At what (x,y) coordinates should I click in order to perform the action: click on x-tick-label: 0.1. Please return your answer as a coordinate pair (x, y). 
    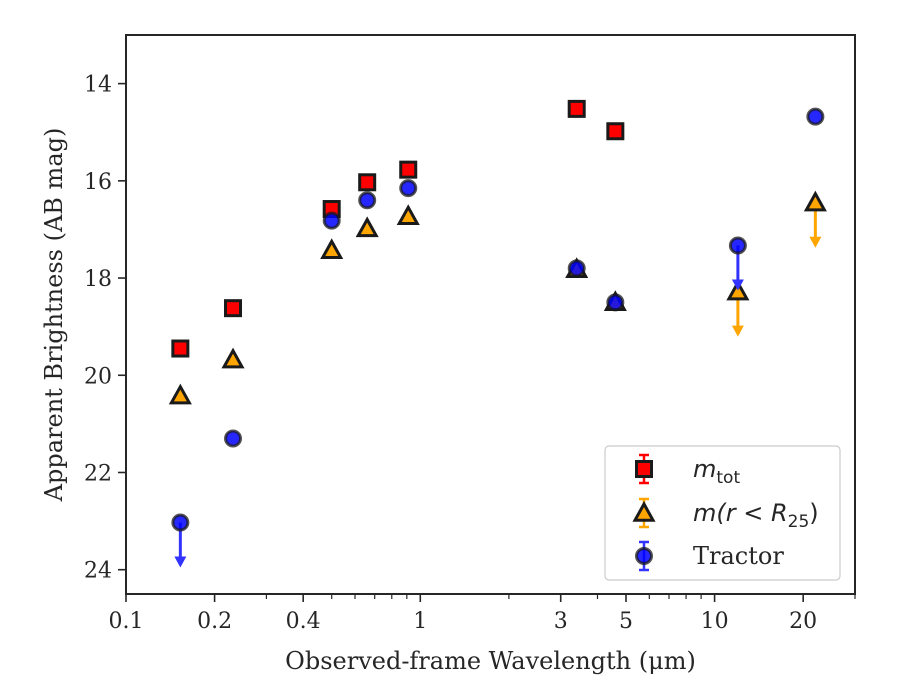
    Looking at the image, I should click on (126, 621).